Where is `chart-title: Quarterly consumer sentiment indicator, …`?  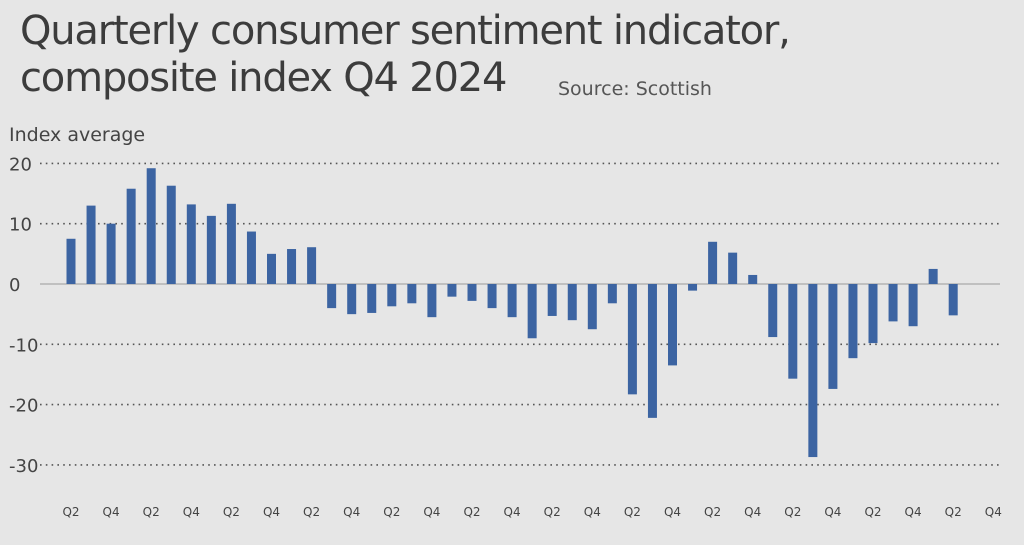
chart-title: Quarterly consumer sentiment indicator, … is located at coordinates (405, 55).